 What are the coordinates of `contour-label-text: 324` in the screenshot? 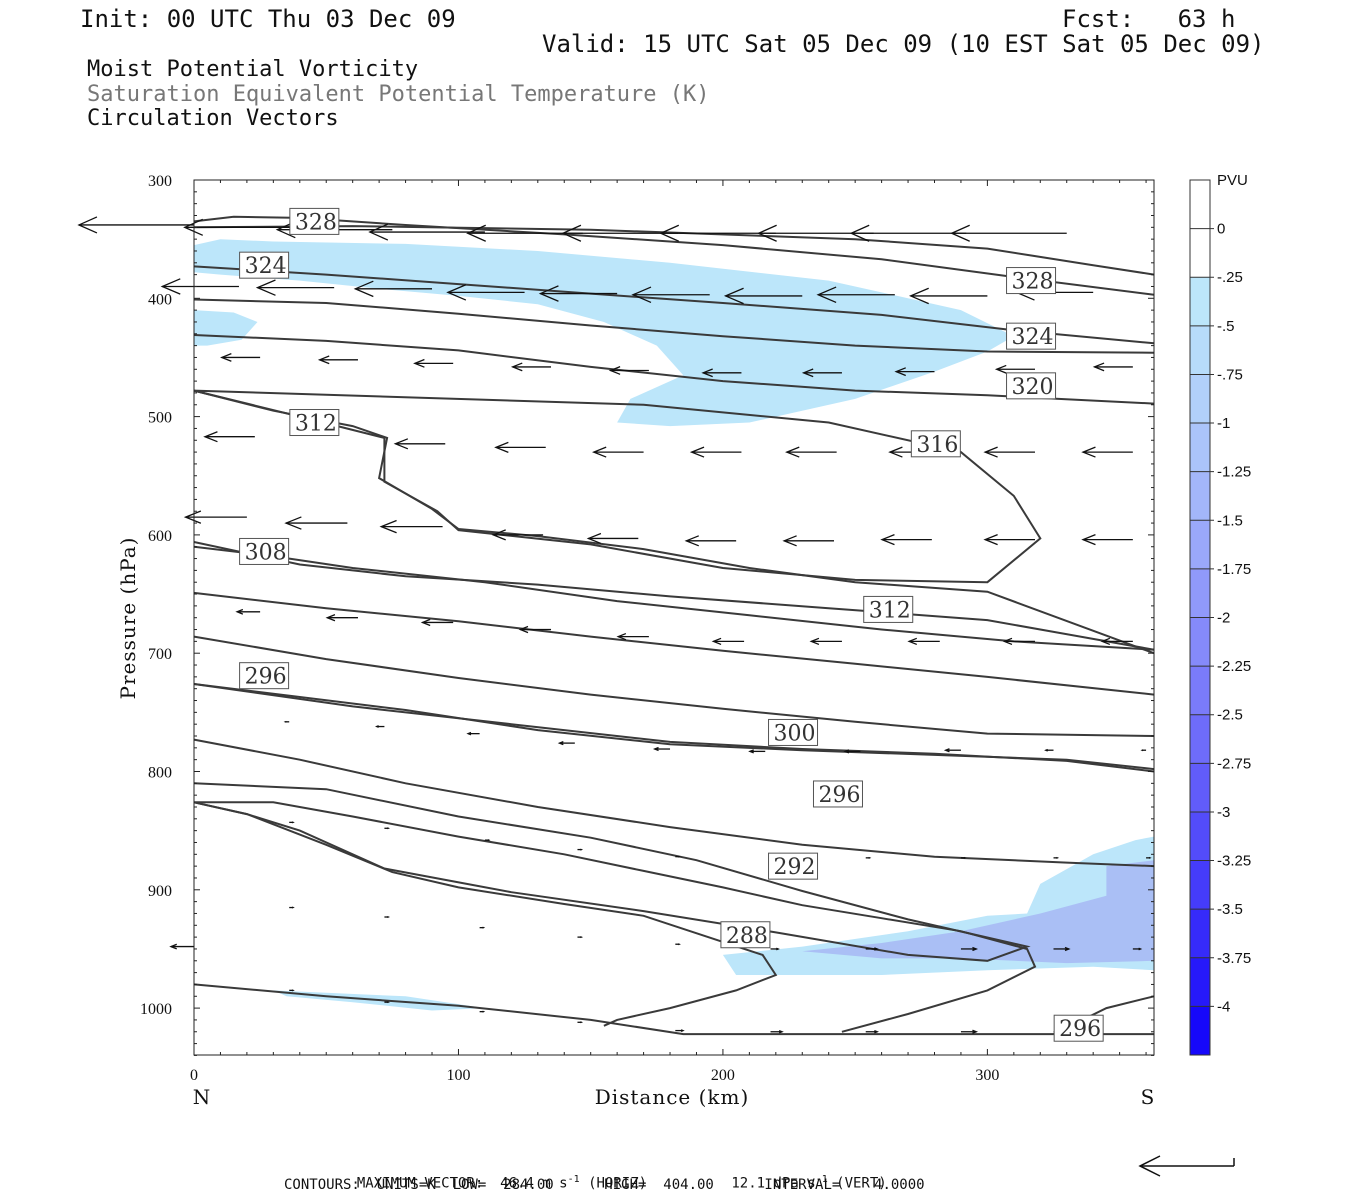 It's located at (266, 266).